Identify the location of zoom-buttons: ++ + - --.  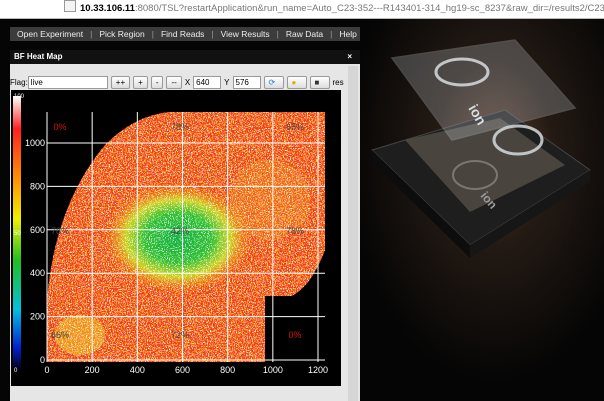
(146, 82).